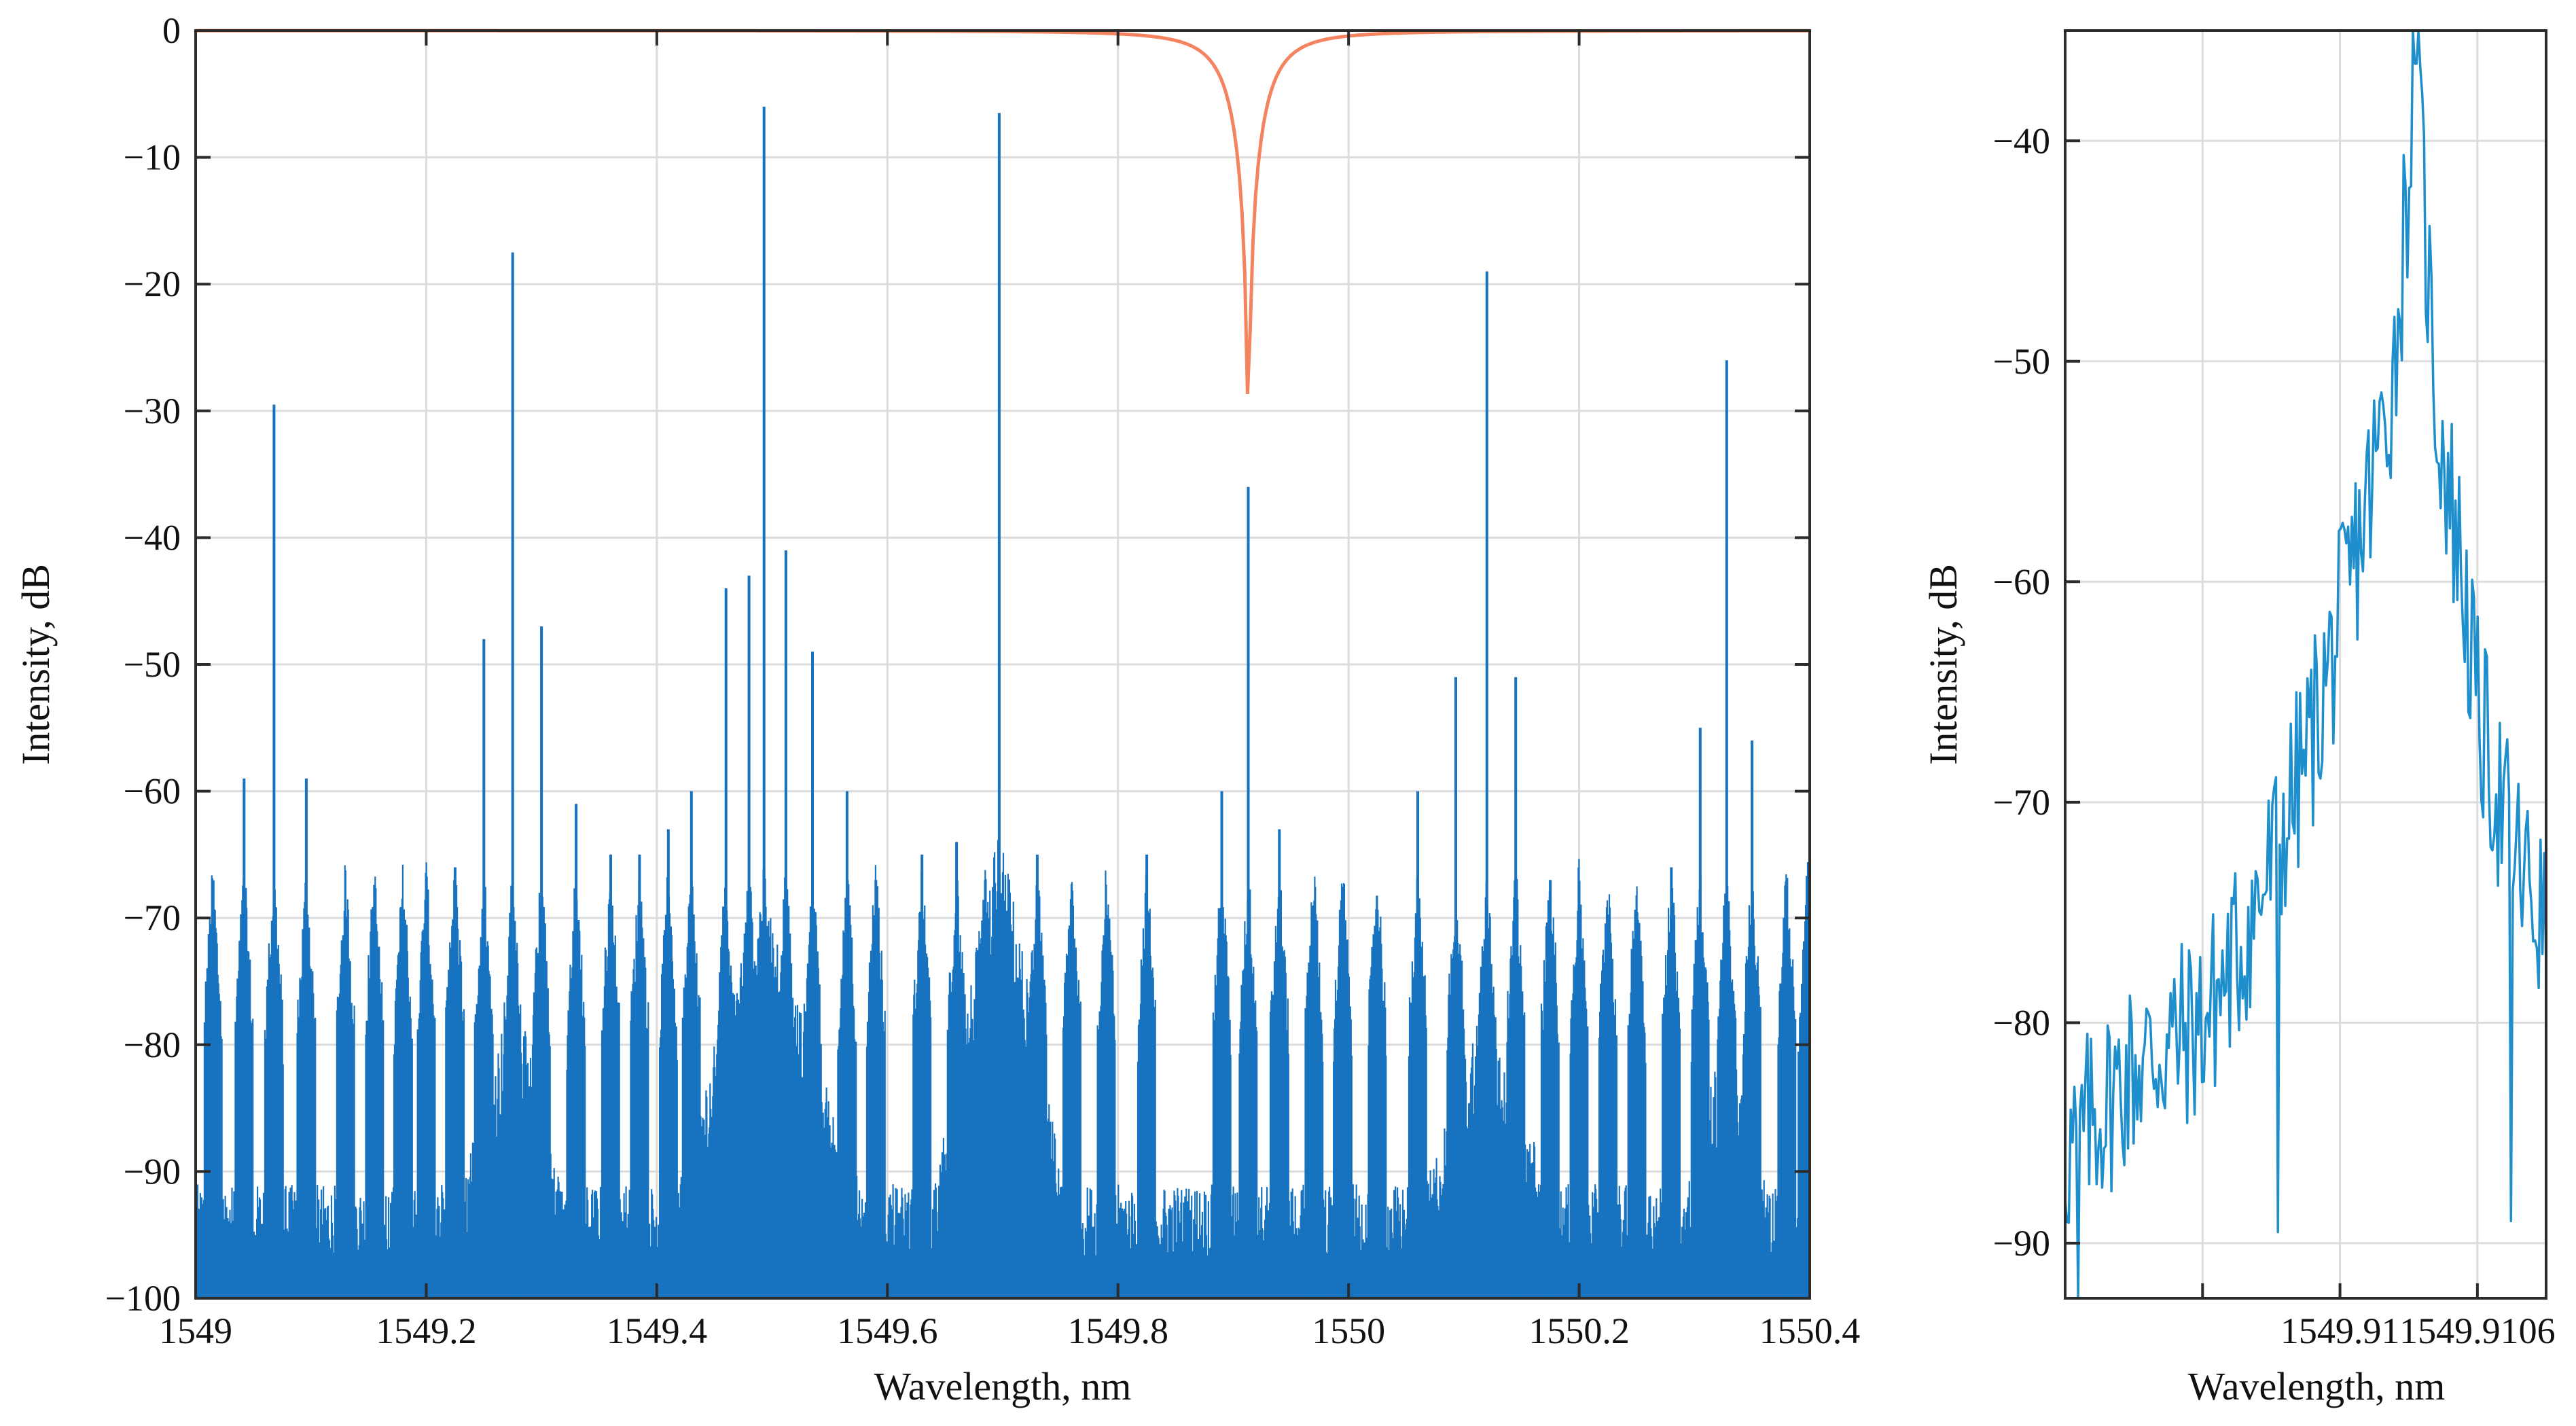 The width and height of the screenshot is (2576, 1426). Describe the element at coordinates (658, 1331) in the screenshot. I see `main-x-tick-label: 1549.4` at that location.